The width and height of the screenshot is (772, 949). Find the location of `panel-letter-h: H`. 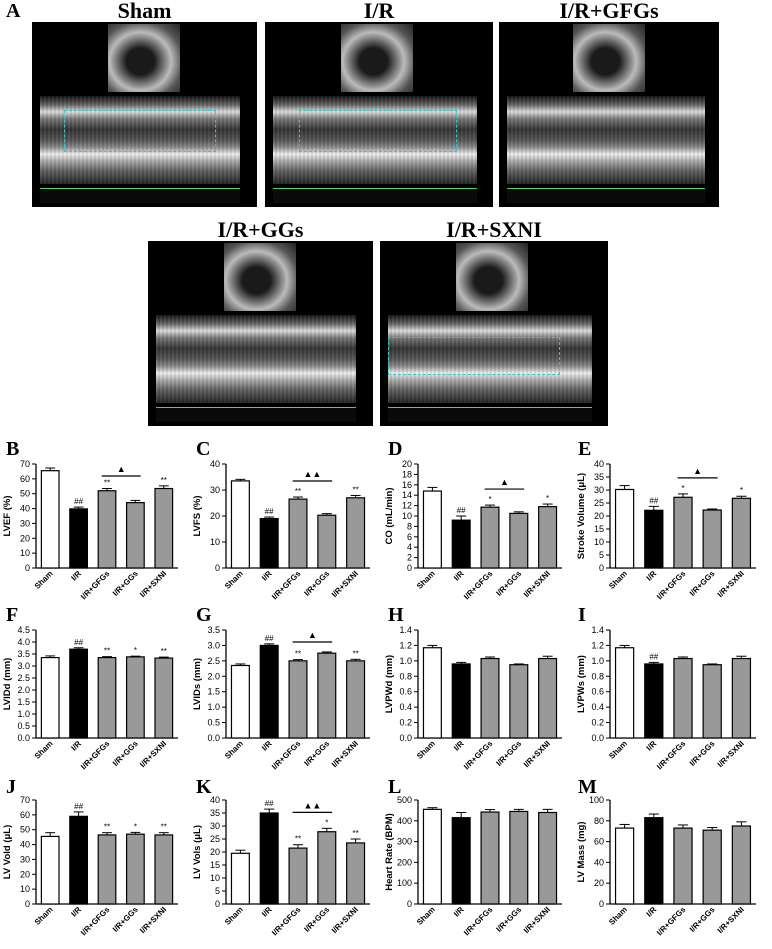

panel-letter-h: H is located at coordinates (396, 615).